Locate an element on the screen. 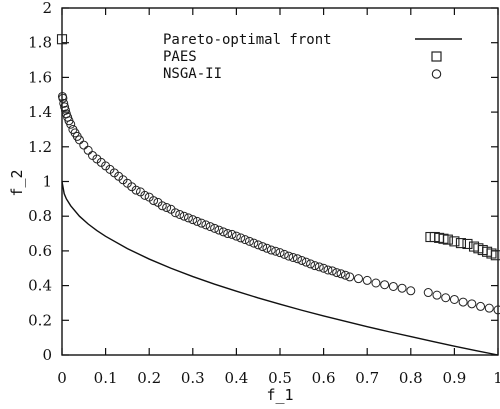  x-tick-label: 0.1 is located at coordinates (106, 378).